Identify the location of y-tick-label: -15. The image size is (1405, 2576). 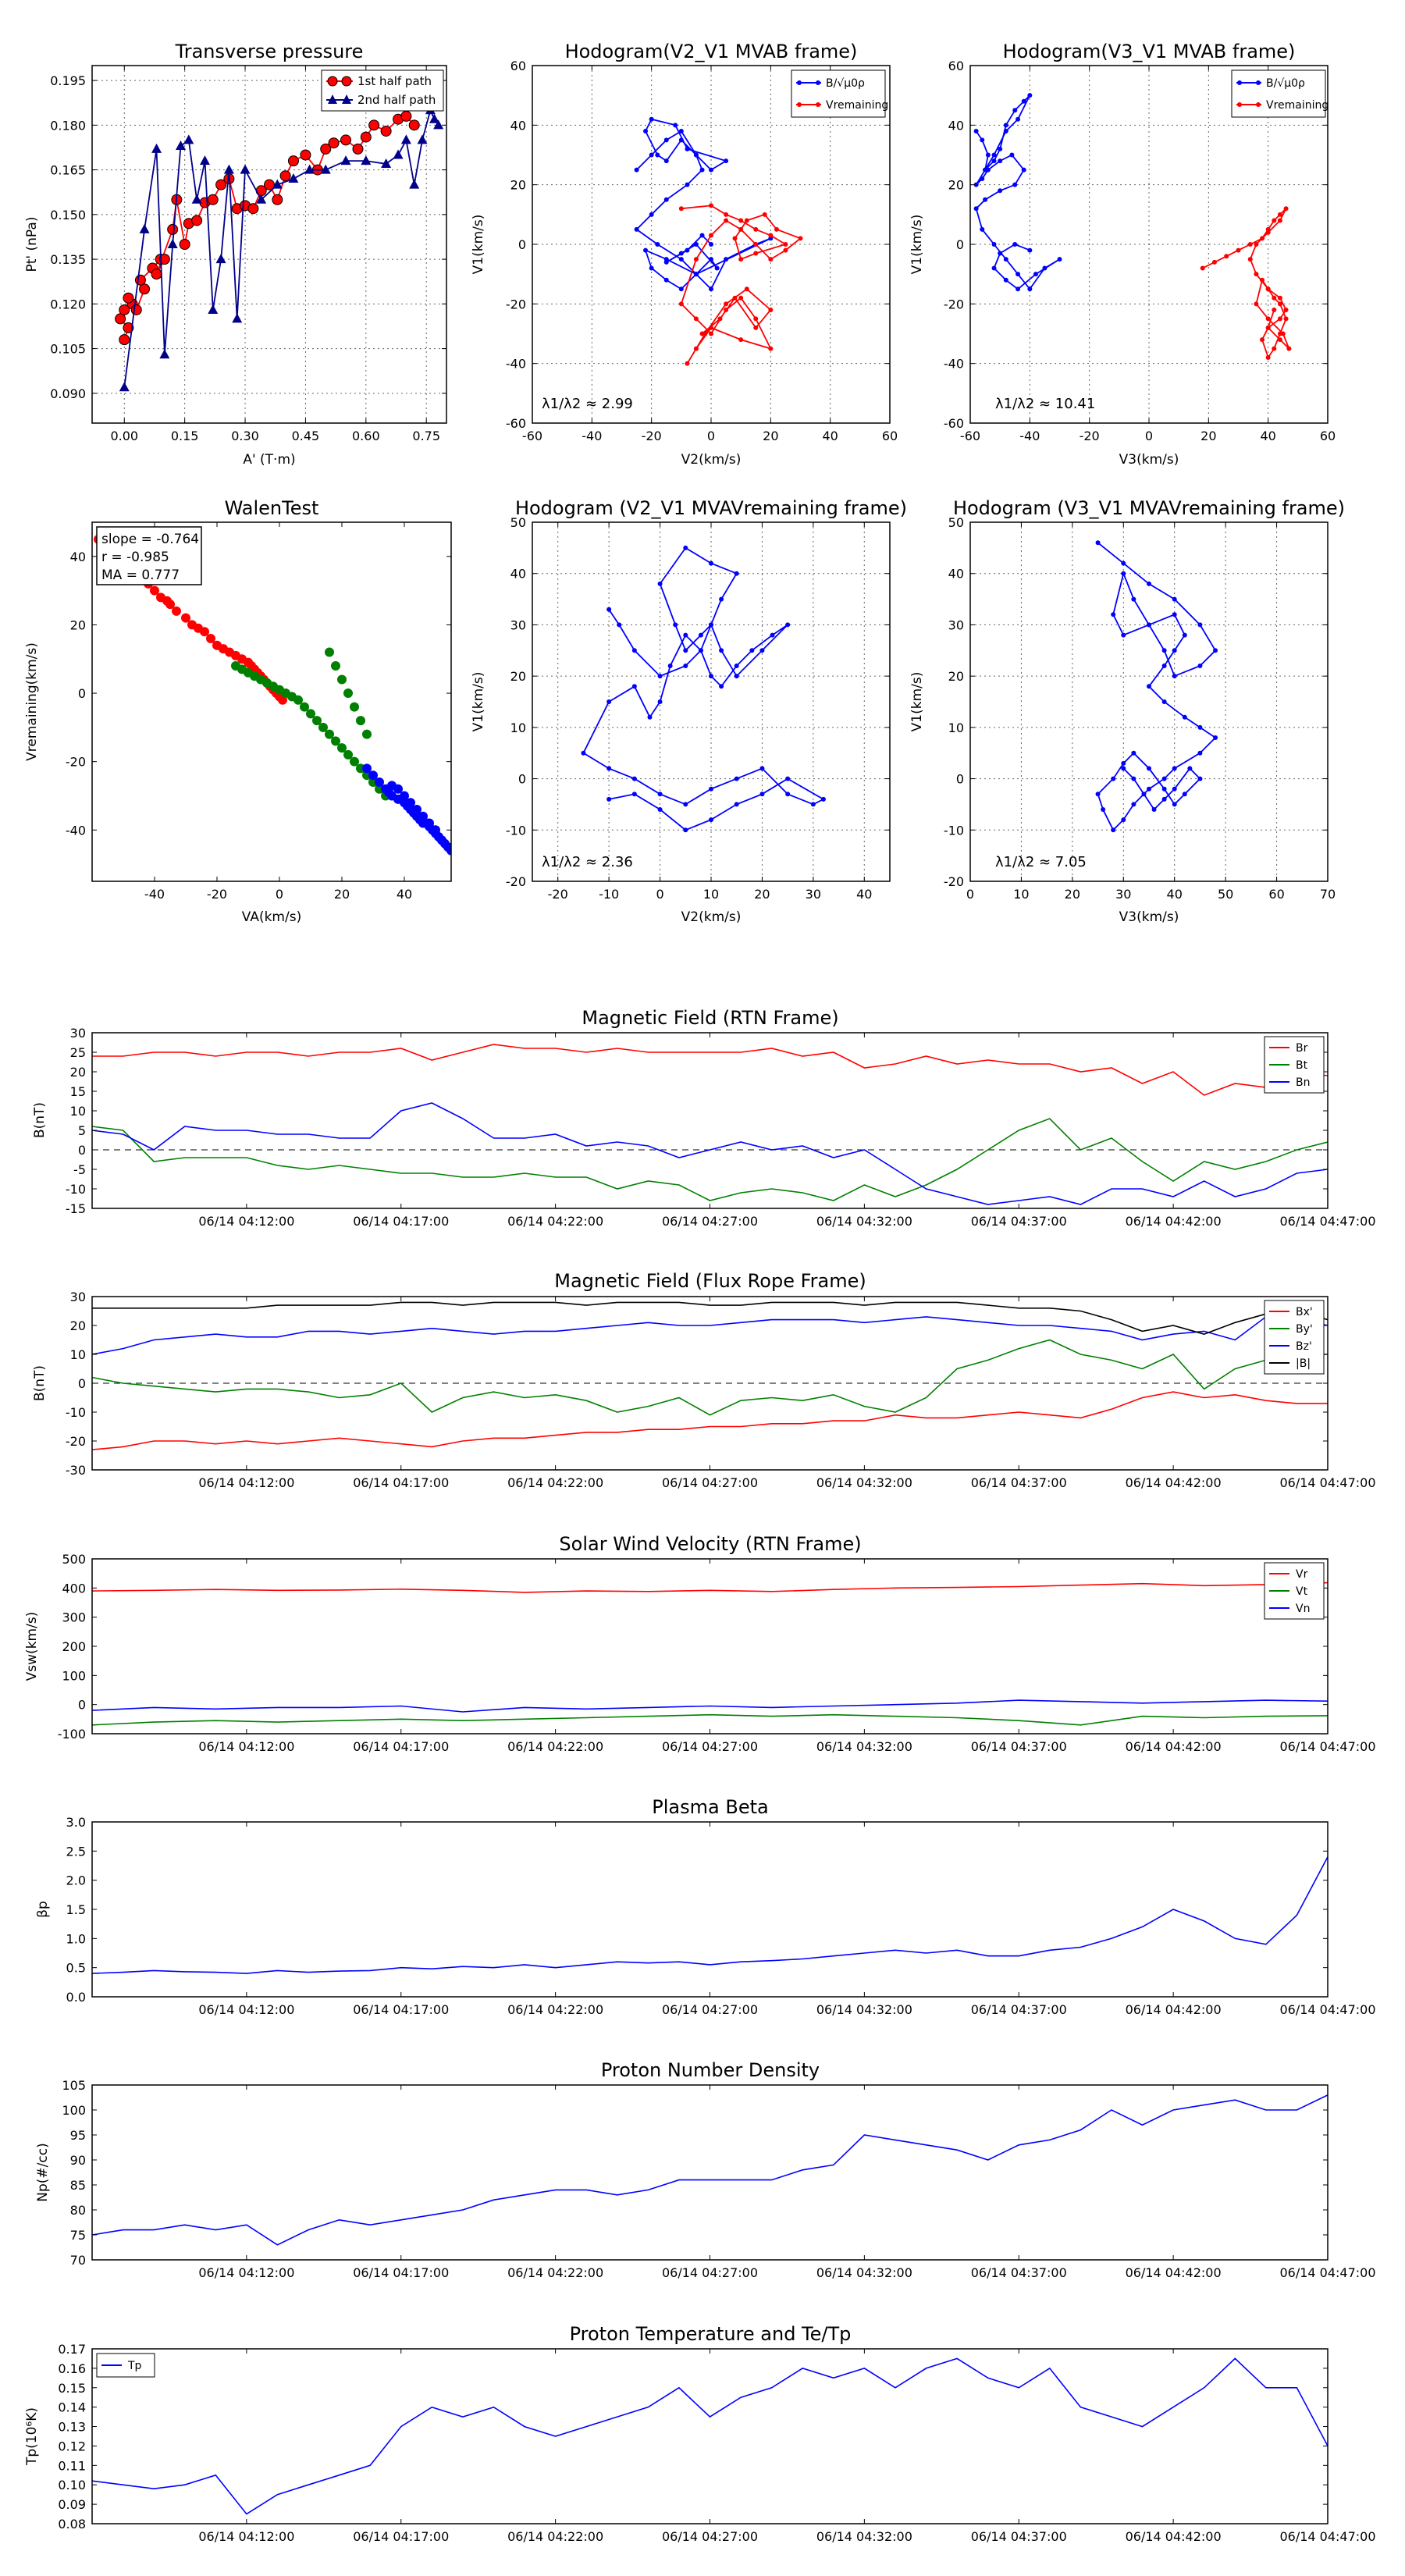
(76, 1208).